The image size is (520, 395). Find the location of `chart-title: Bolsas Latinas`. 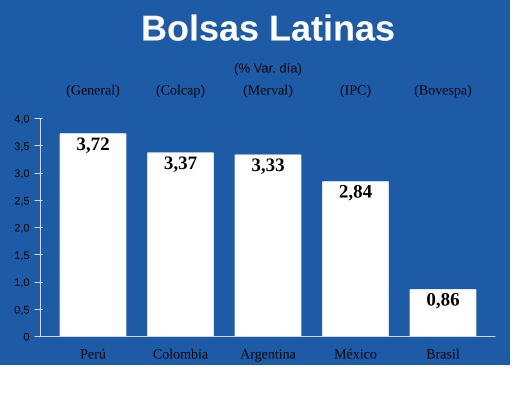

chart-title: Bolsas Latinas is located at coordinates (268, 28).